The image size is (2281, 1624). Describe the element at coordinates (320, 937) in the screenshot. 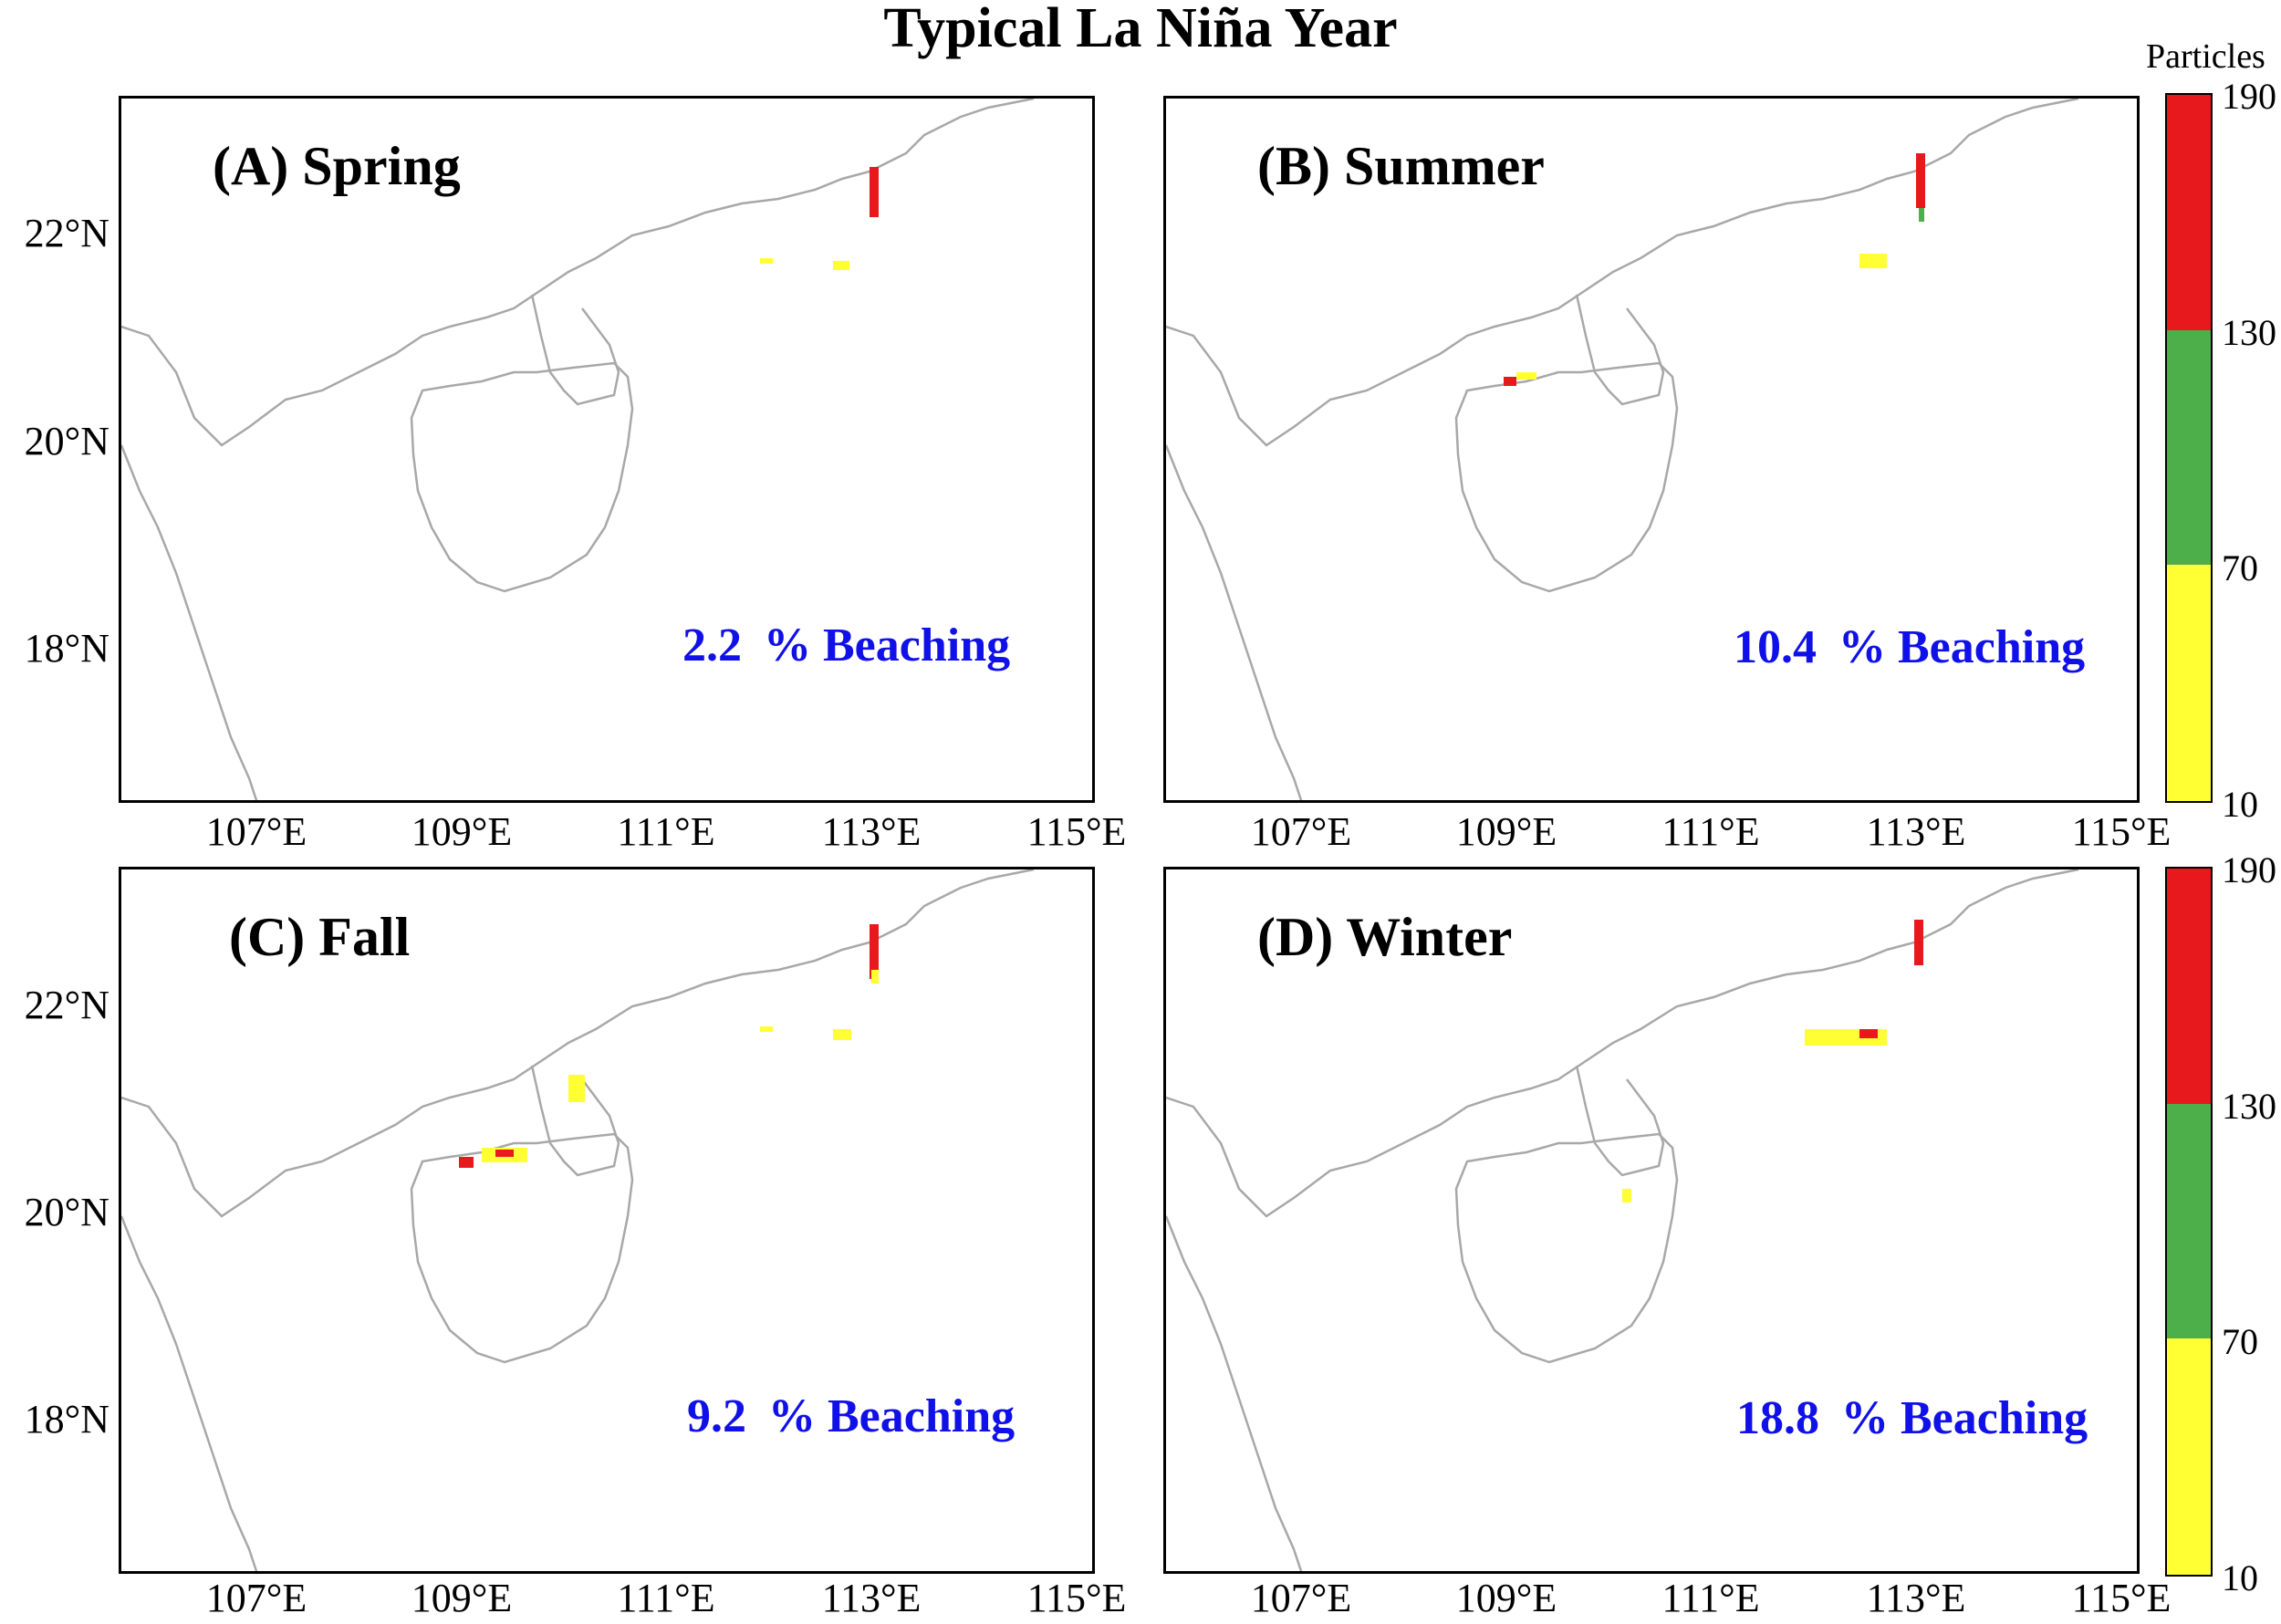

I see `panel-label: (C) Fall` at that location.